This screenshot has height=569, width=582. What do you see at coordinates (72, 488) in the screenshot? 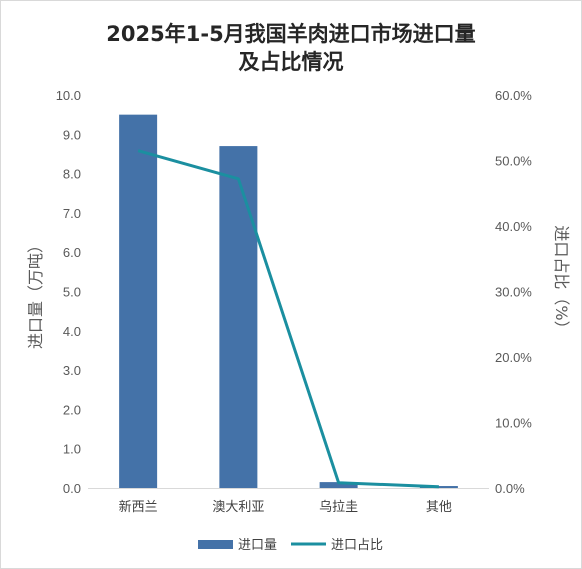
I see `y-left-tick-label: 0.0` at bounding box center [72, 488].